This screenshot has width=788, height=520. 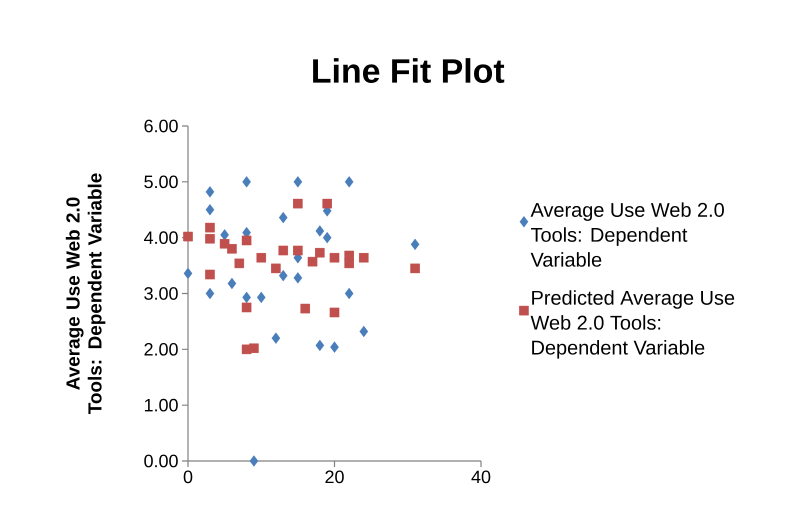 What do you see at coordinates (161, 405) in the screenshot?
I see `y-tick-label: 1.00` at bounding box center [161, 405].